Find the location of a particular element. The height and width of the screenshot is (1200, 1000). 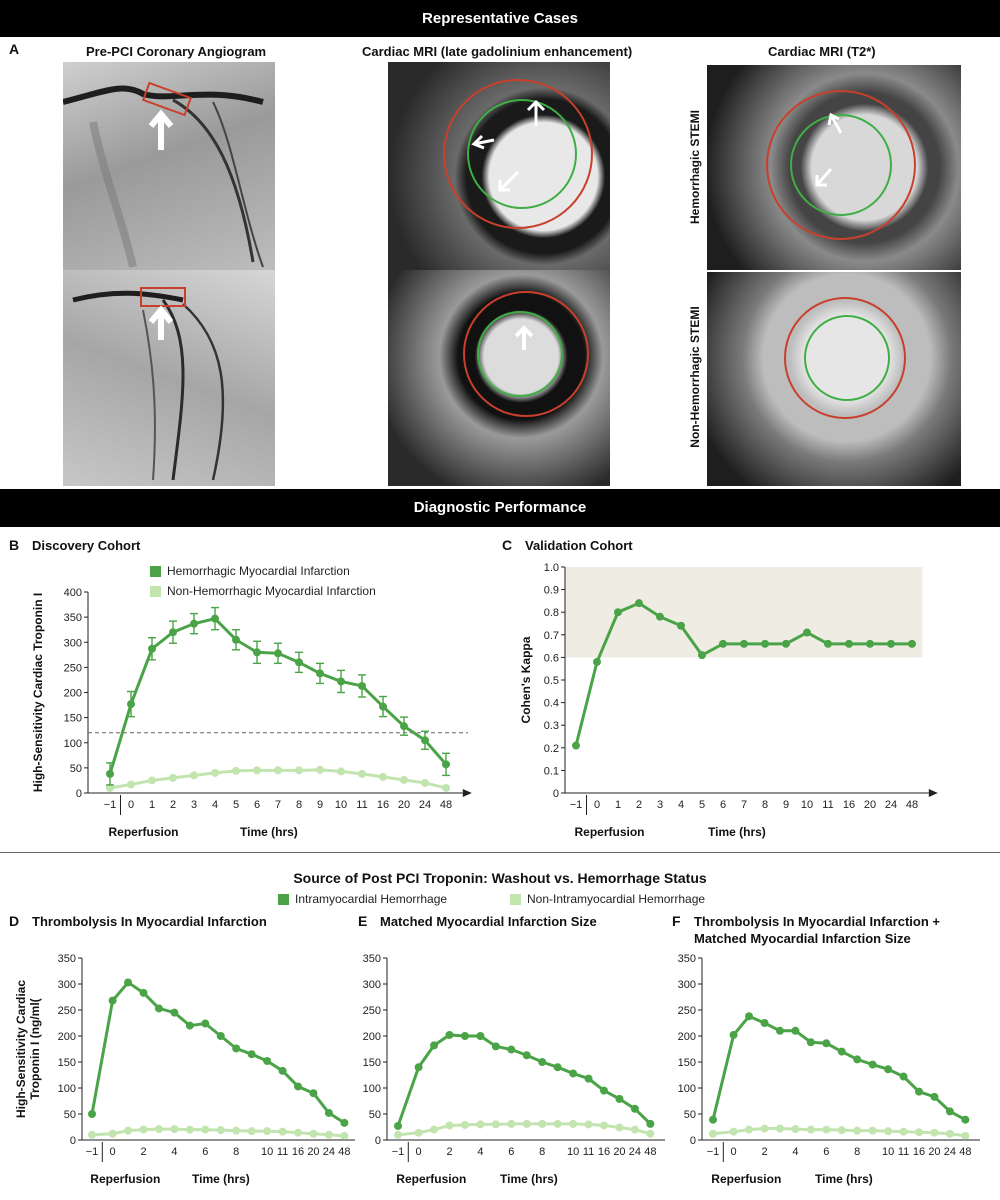

x-tick-label: 1 is located at coordinates (618, 805).